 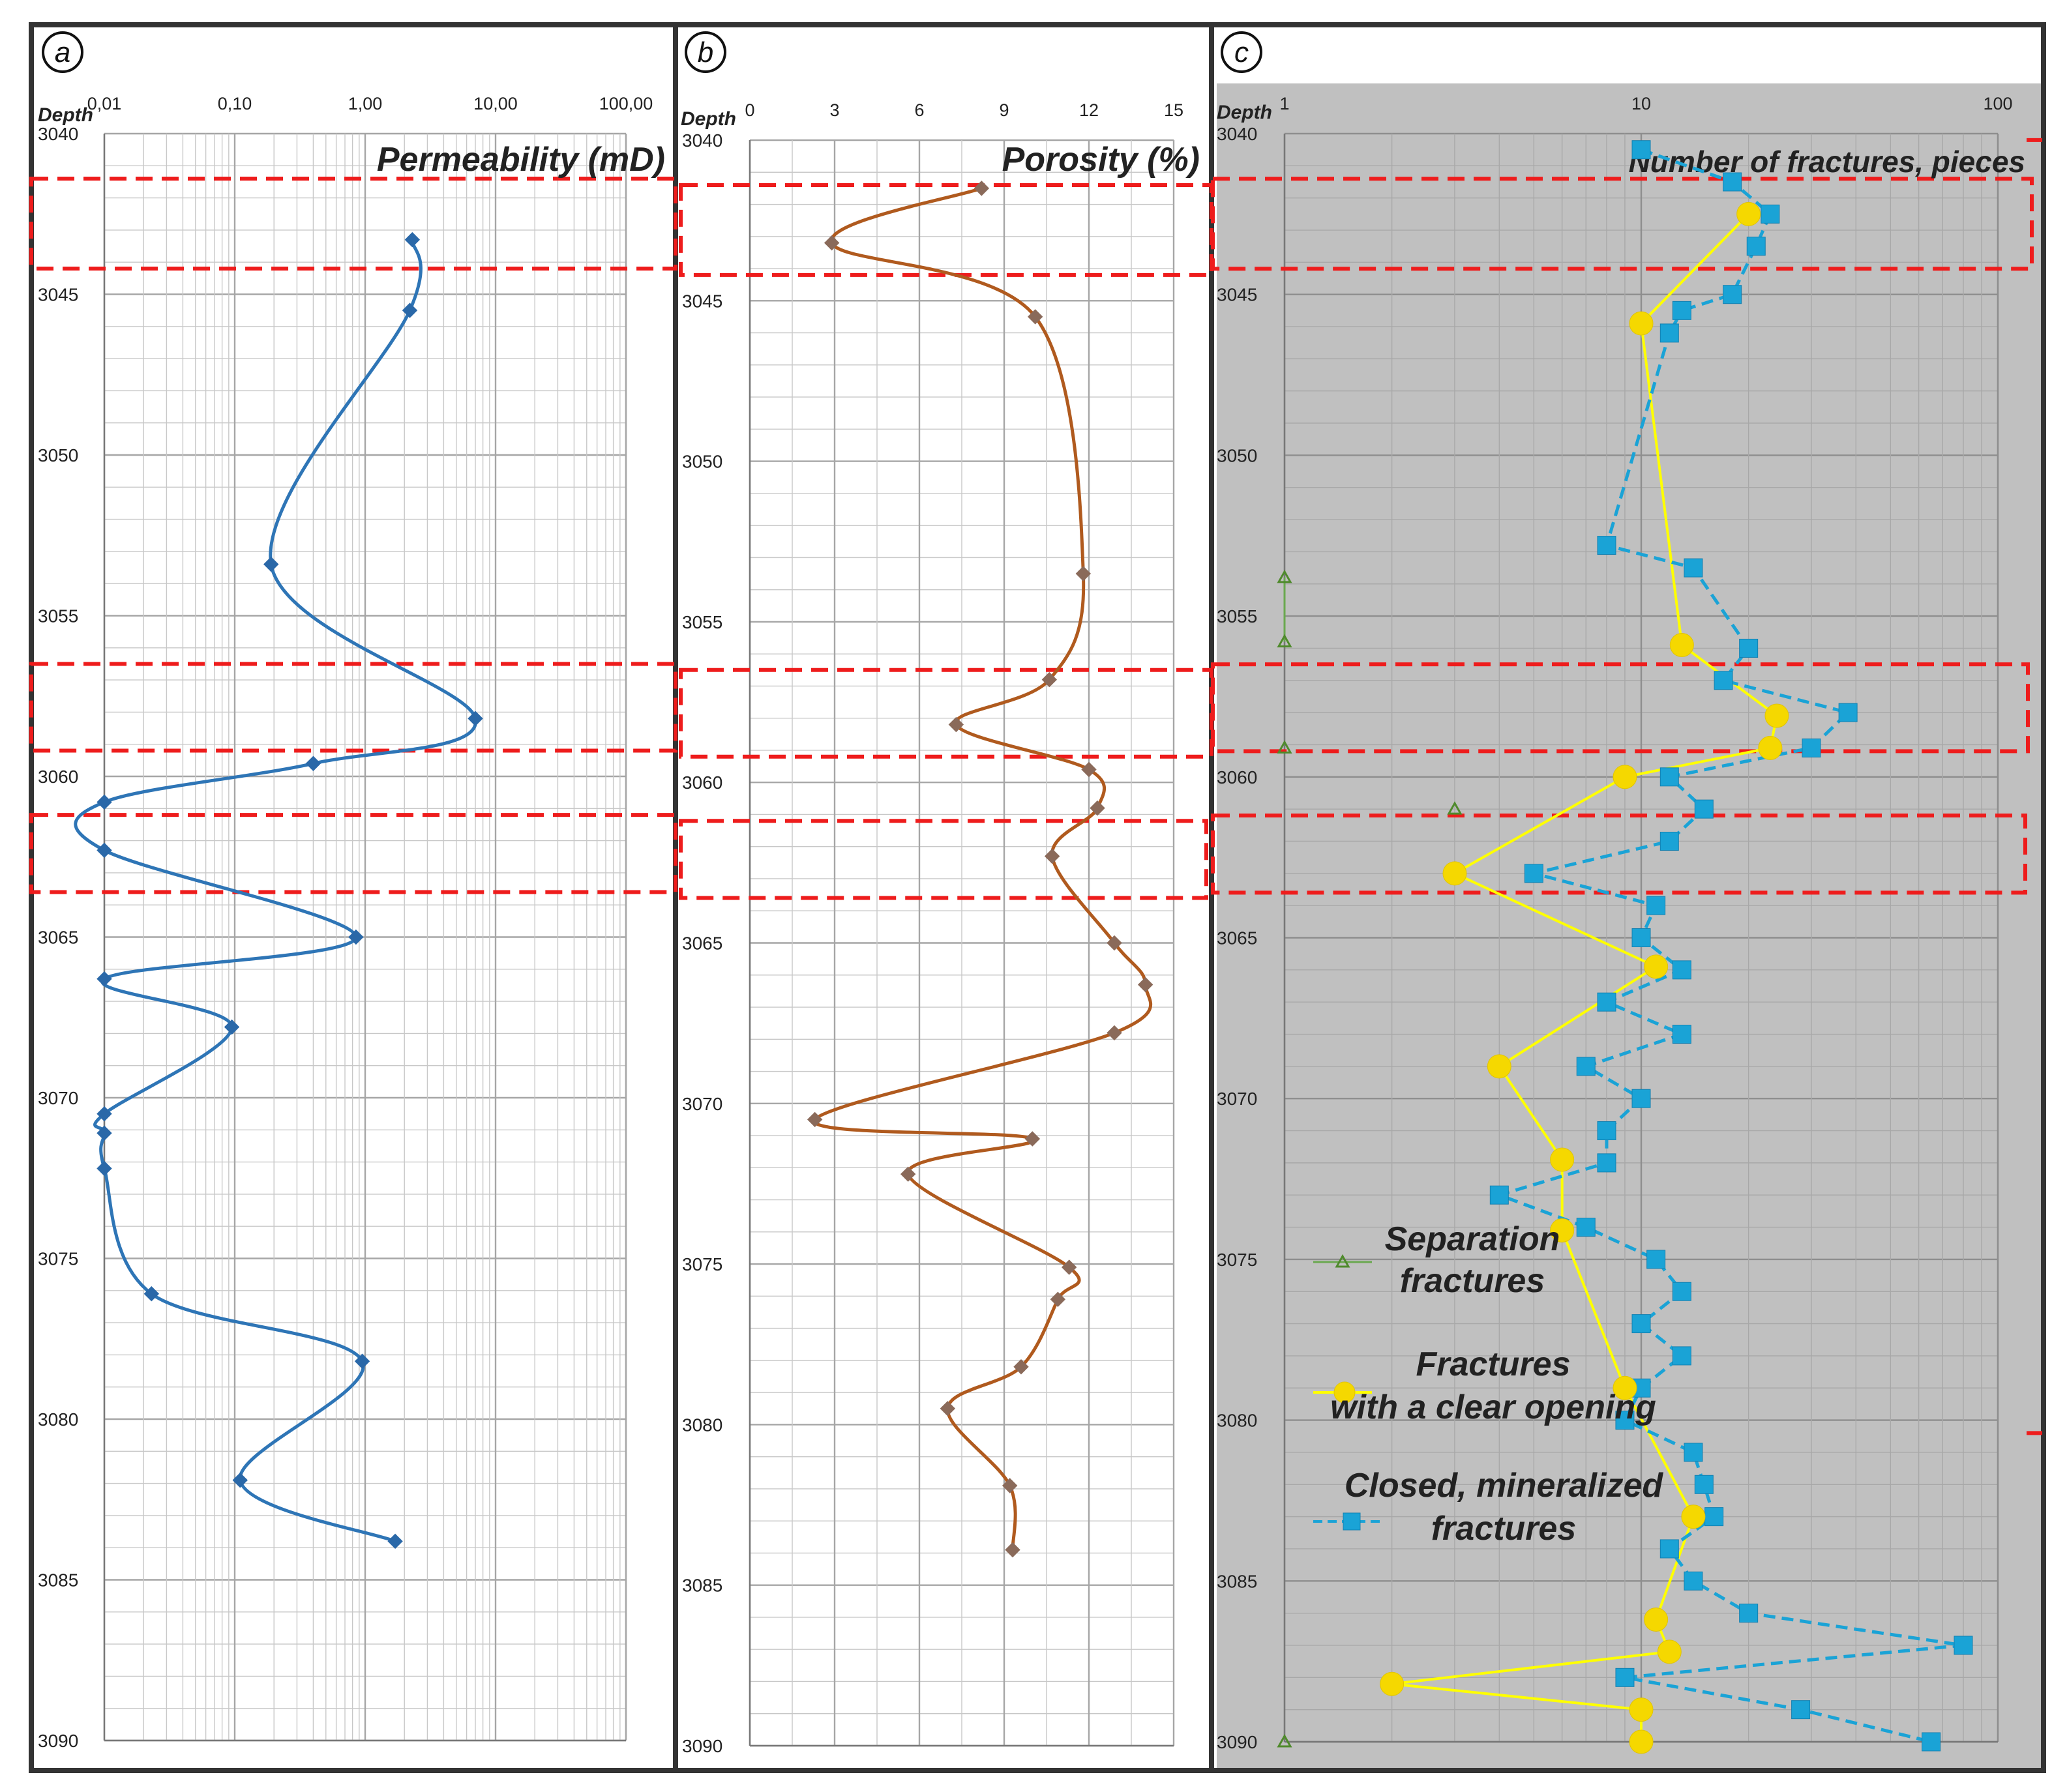 I want to click on separation-point, so click(x=1455, y=808).